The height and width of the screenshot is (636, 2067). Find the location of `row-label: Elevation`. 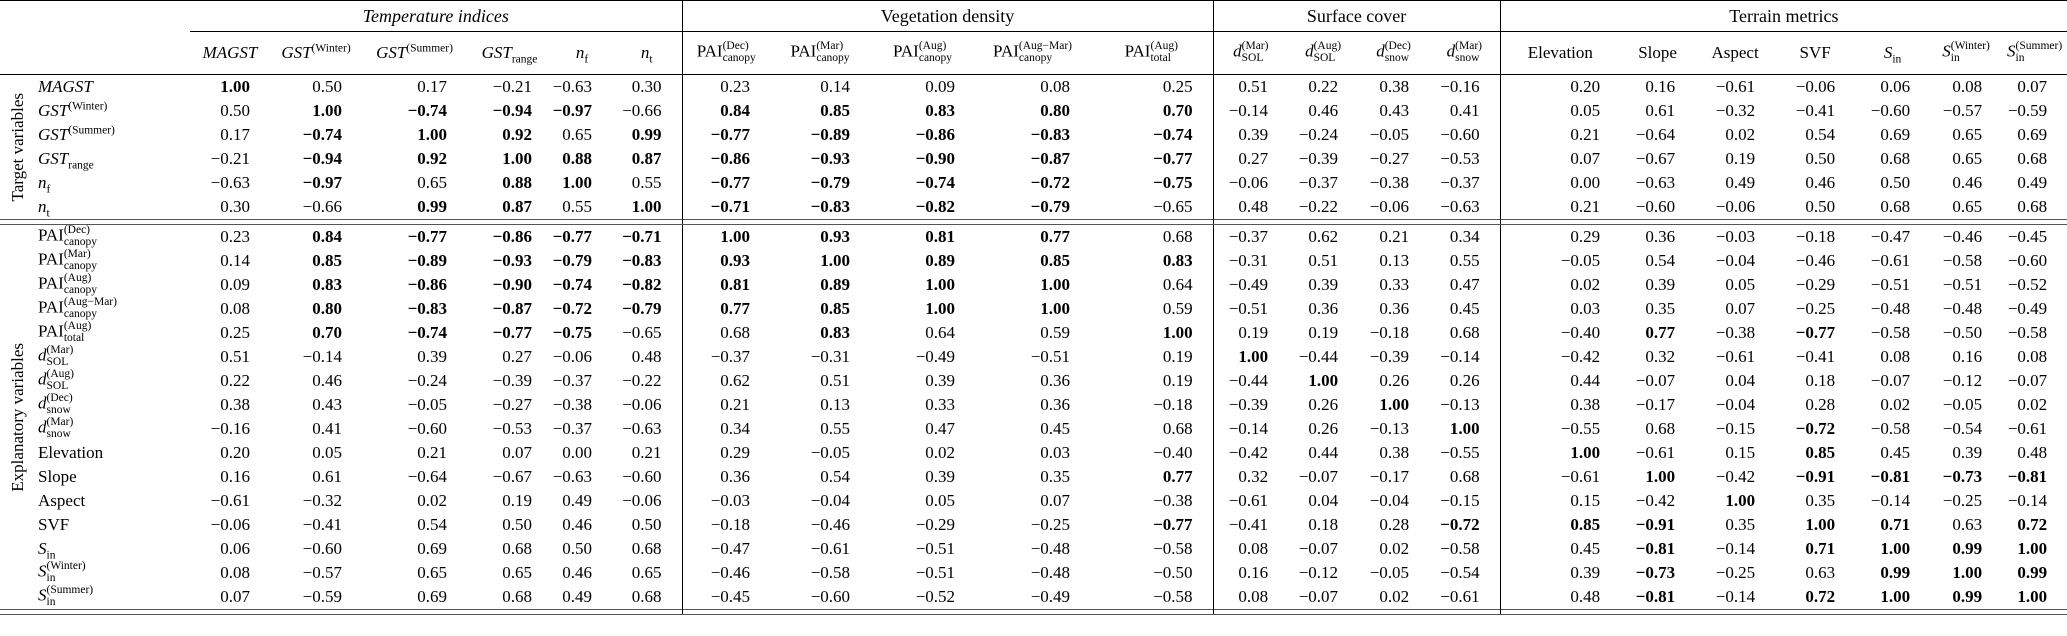

row-label: Elevation is located at coordinates (113, 453).